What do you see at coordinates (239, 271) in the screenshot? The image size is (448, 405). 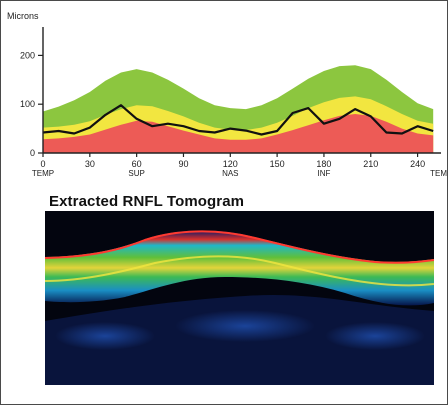 I see `tomogram-mid-line` at bounding box center [239, 271].